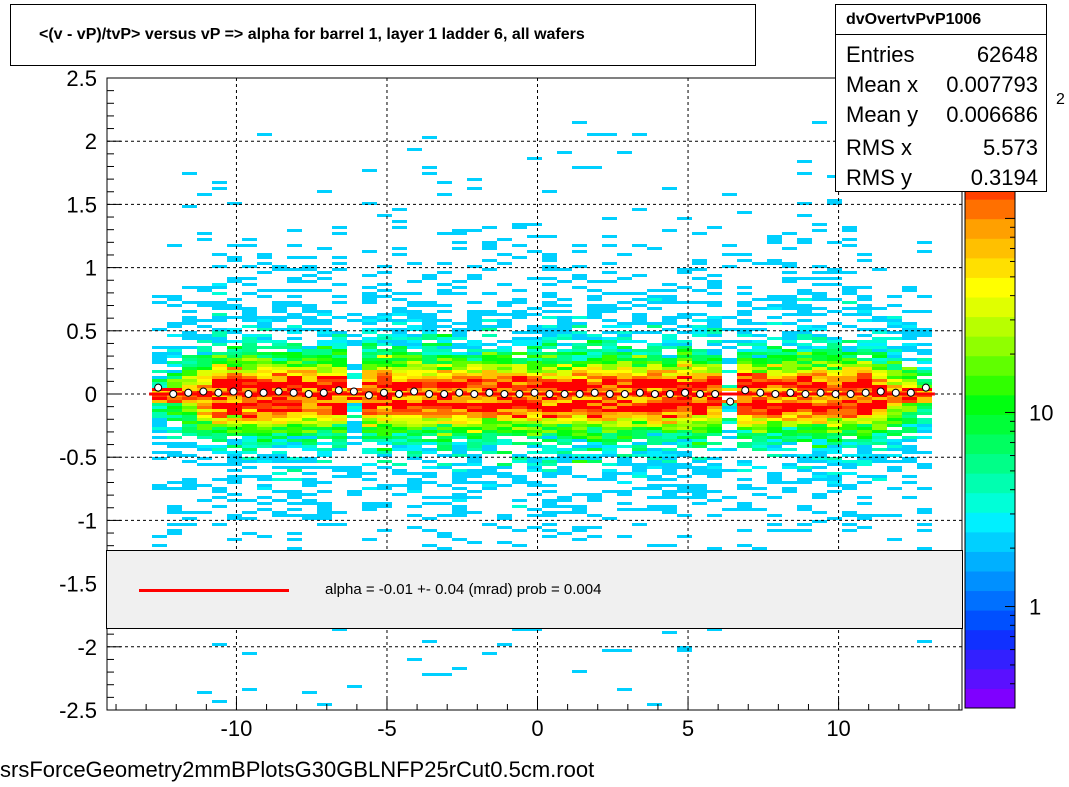  I want to click on stats-label: Entries, so click(880, 54).